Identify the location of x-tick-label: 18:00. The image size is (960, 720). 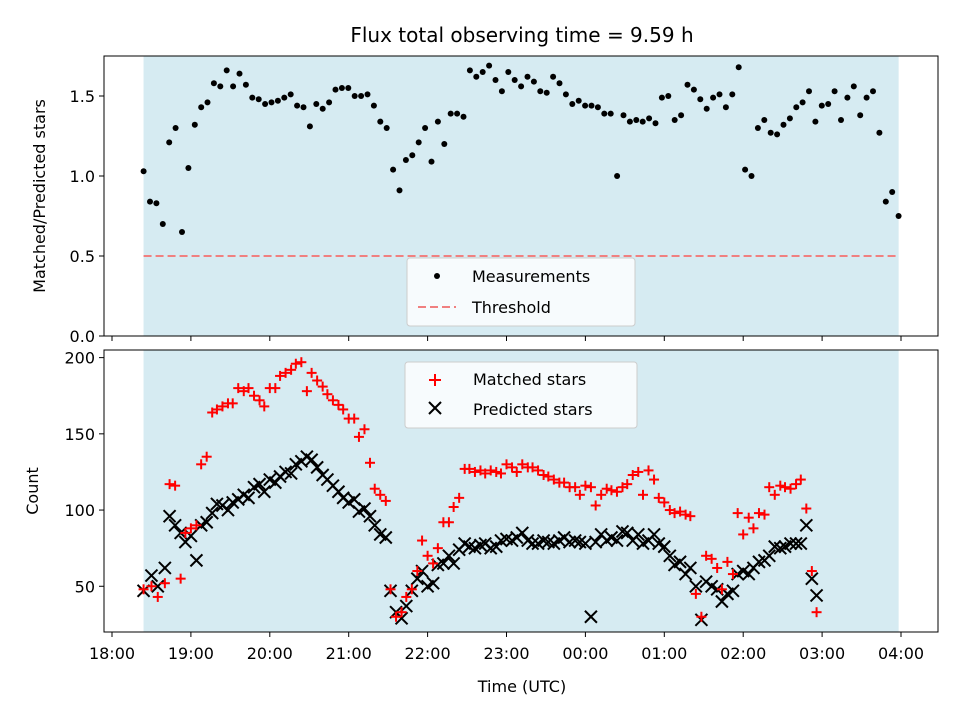
(112, 653).